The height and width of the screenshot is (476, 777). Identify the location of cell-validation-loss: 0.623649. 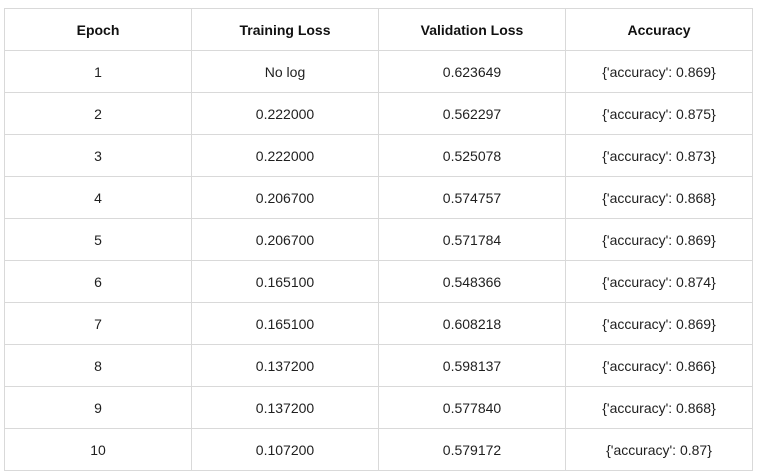
(472, 71).